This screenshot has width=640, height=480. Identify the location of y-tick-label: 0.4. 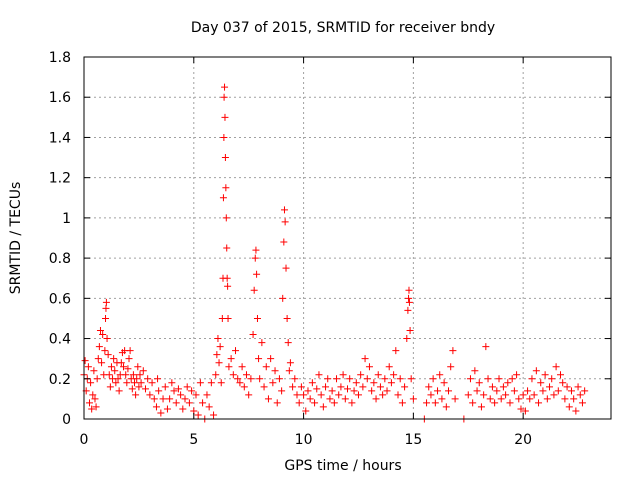
(60, 340).